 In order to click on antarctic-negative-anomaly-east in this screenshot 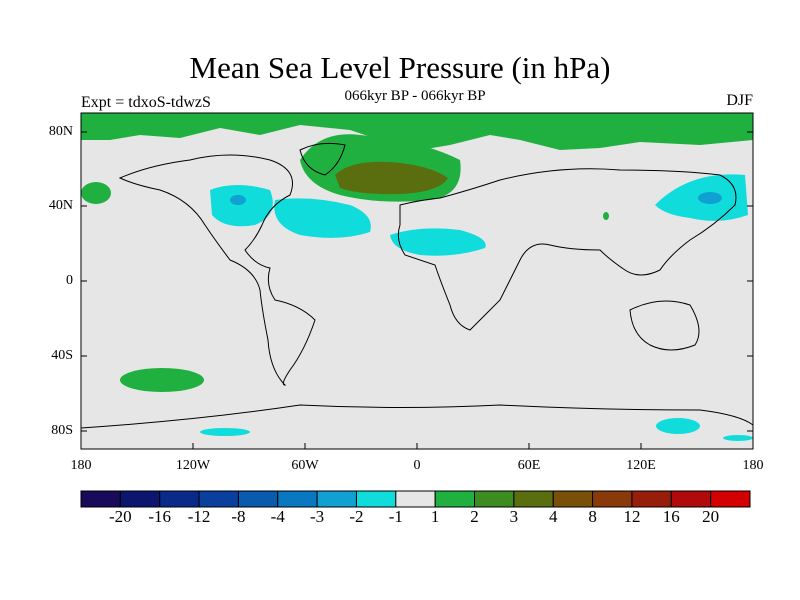, I will do `click(678, 426)`.